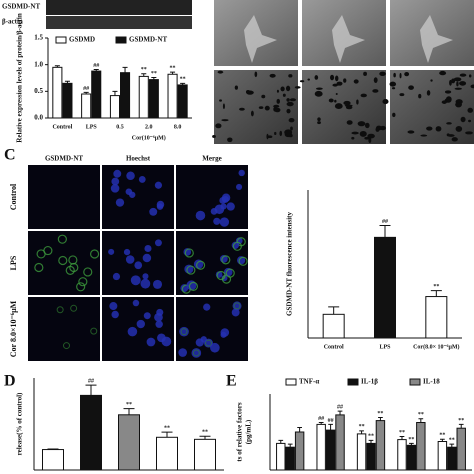  Describe the element at coordinates (10, 381) in the screenshot. I see `panel-letter: D` at that location.